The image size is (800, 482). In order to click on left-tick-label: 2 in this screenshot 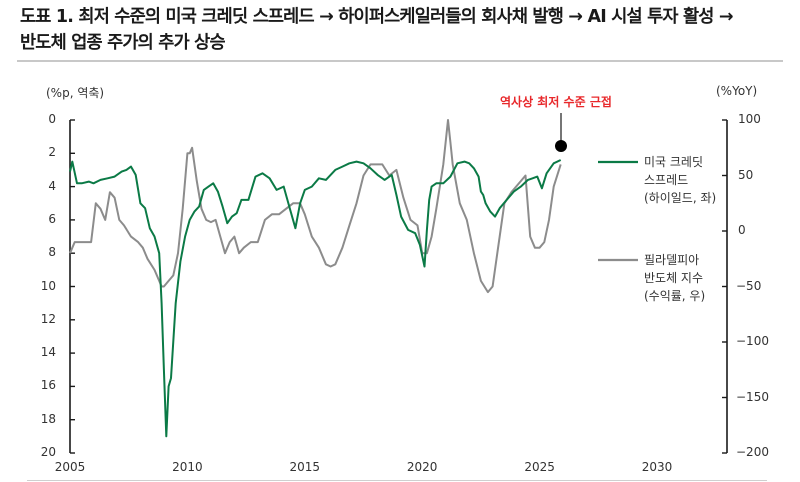, I will do `click(52, 152)`.